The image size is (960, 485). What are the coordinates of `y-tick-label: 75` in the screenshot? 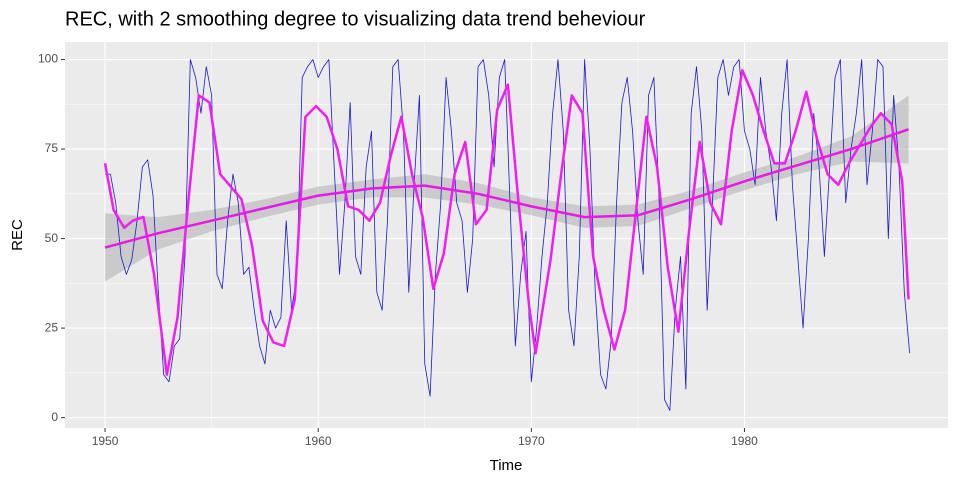 It's located at (52, 148).